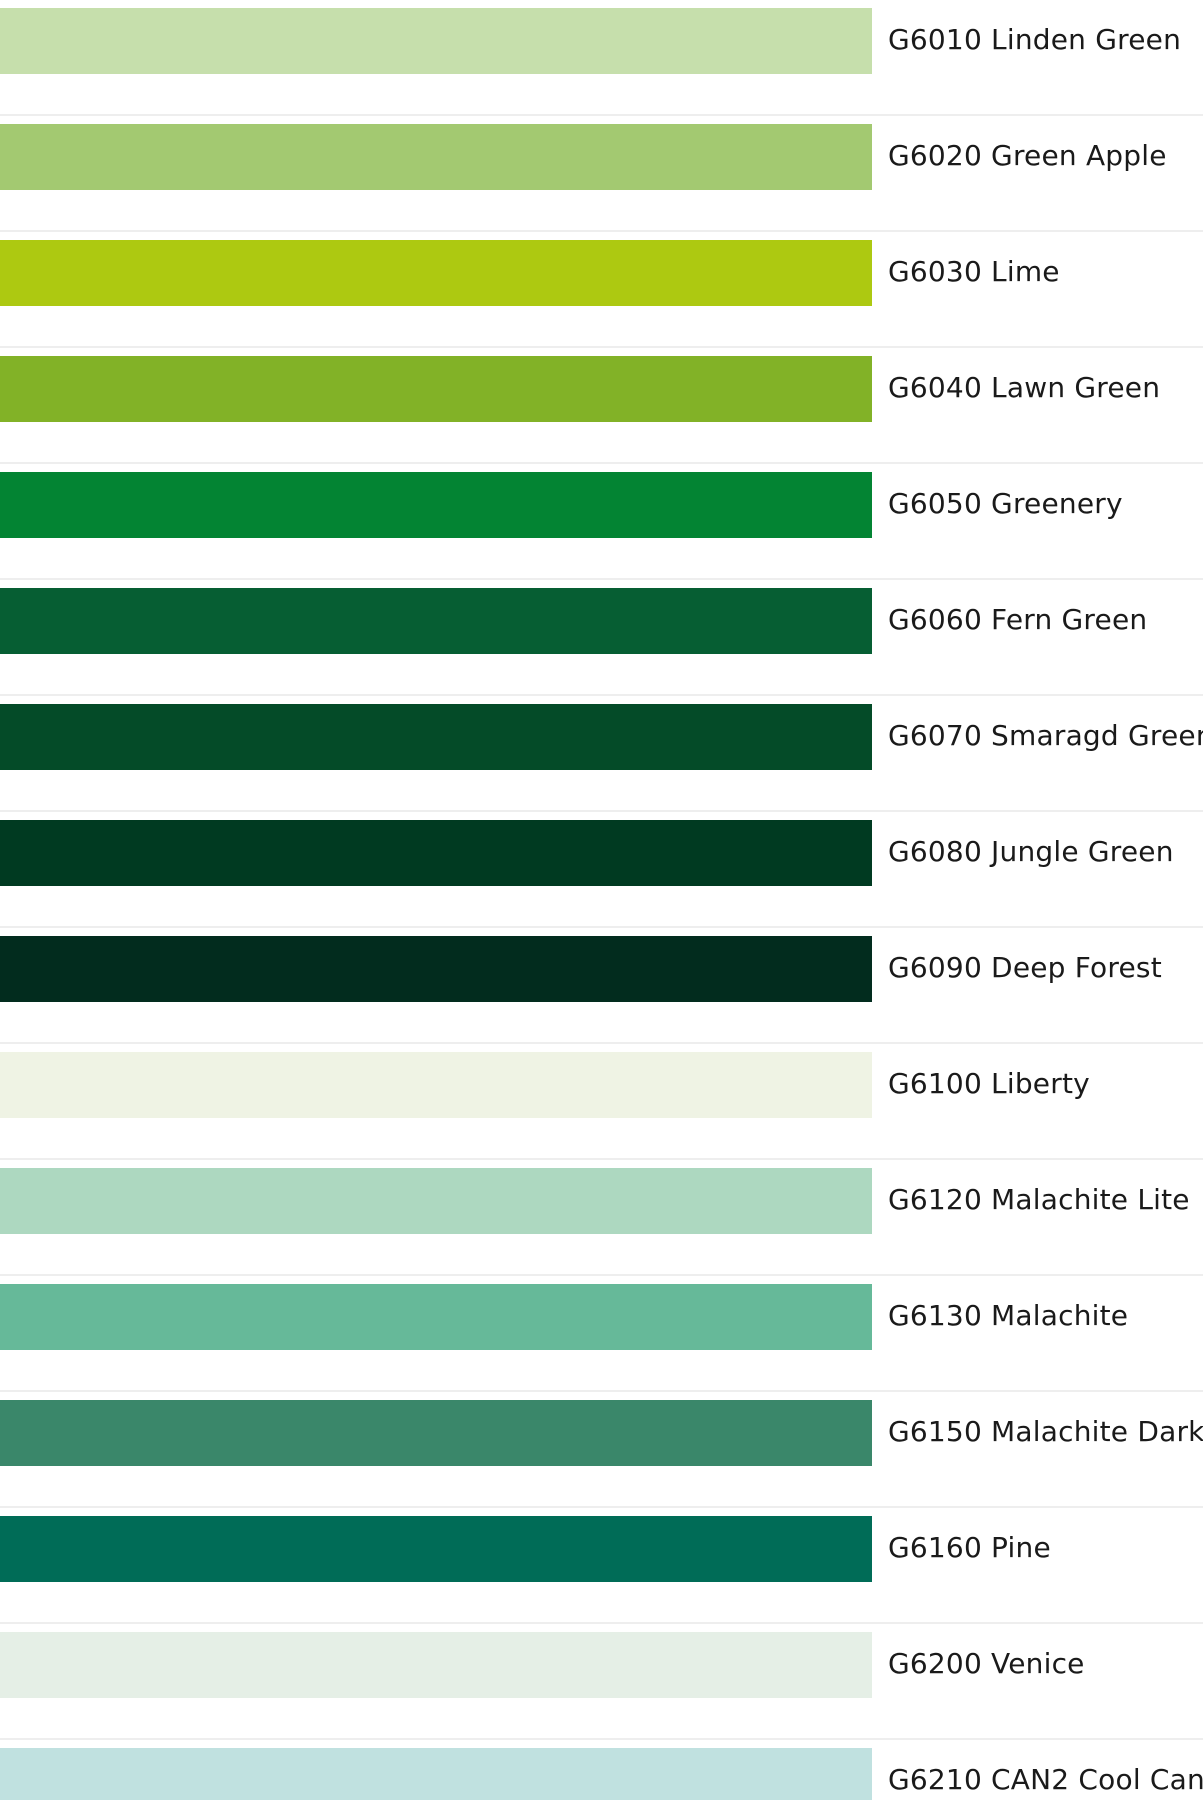 The width and height of the screenshot is (1203, 1800). What do you see at coordinates (989, 1083) in the screenshot?
I see `swatch-label: G6100 Liberty` at bounding box center [989, 1083].